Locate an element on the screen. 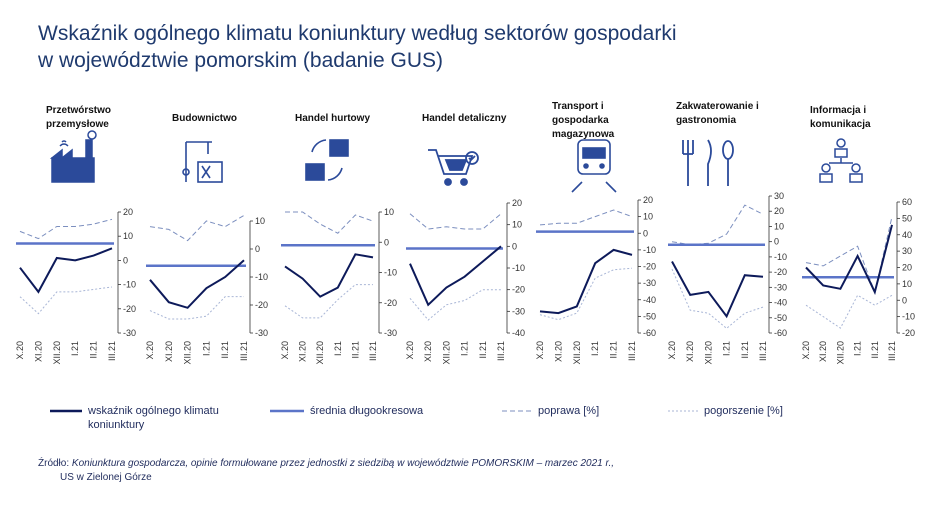  title-line-2: w województwie pomorskim (badanie GUS) is located at coordinates (240, 60).